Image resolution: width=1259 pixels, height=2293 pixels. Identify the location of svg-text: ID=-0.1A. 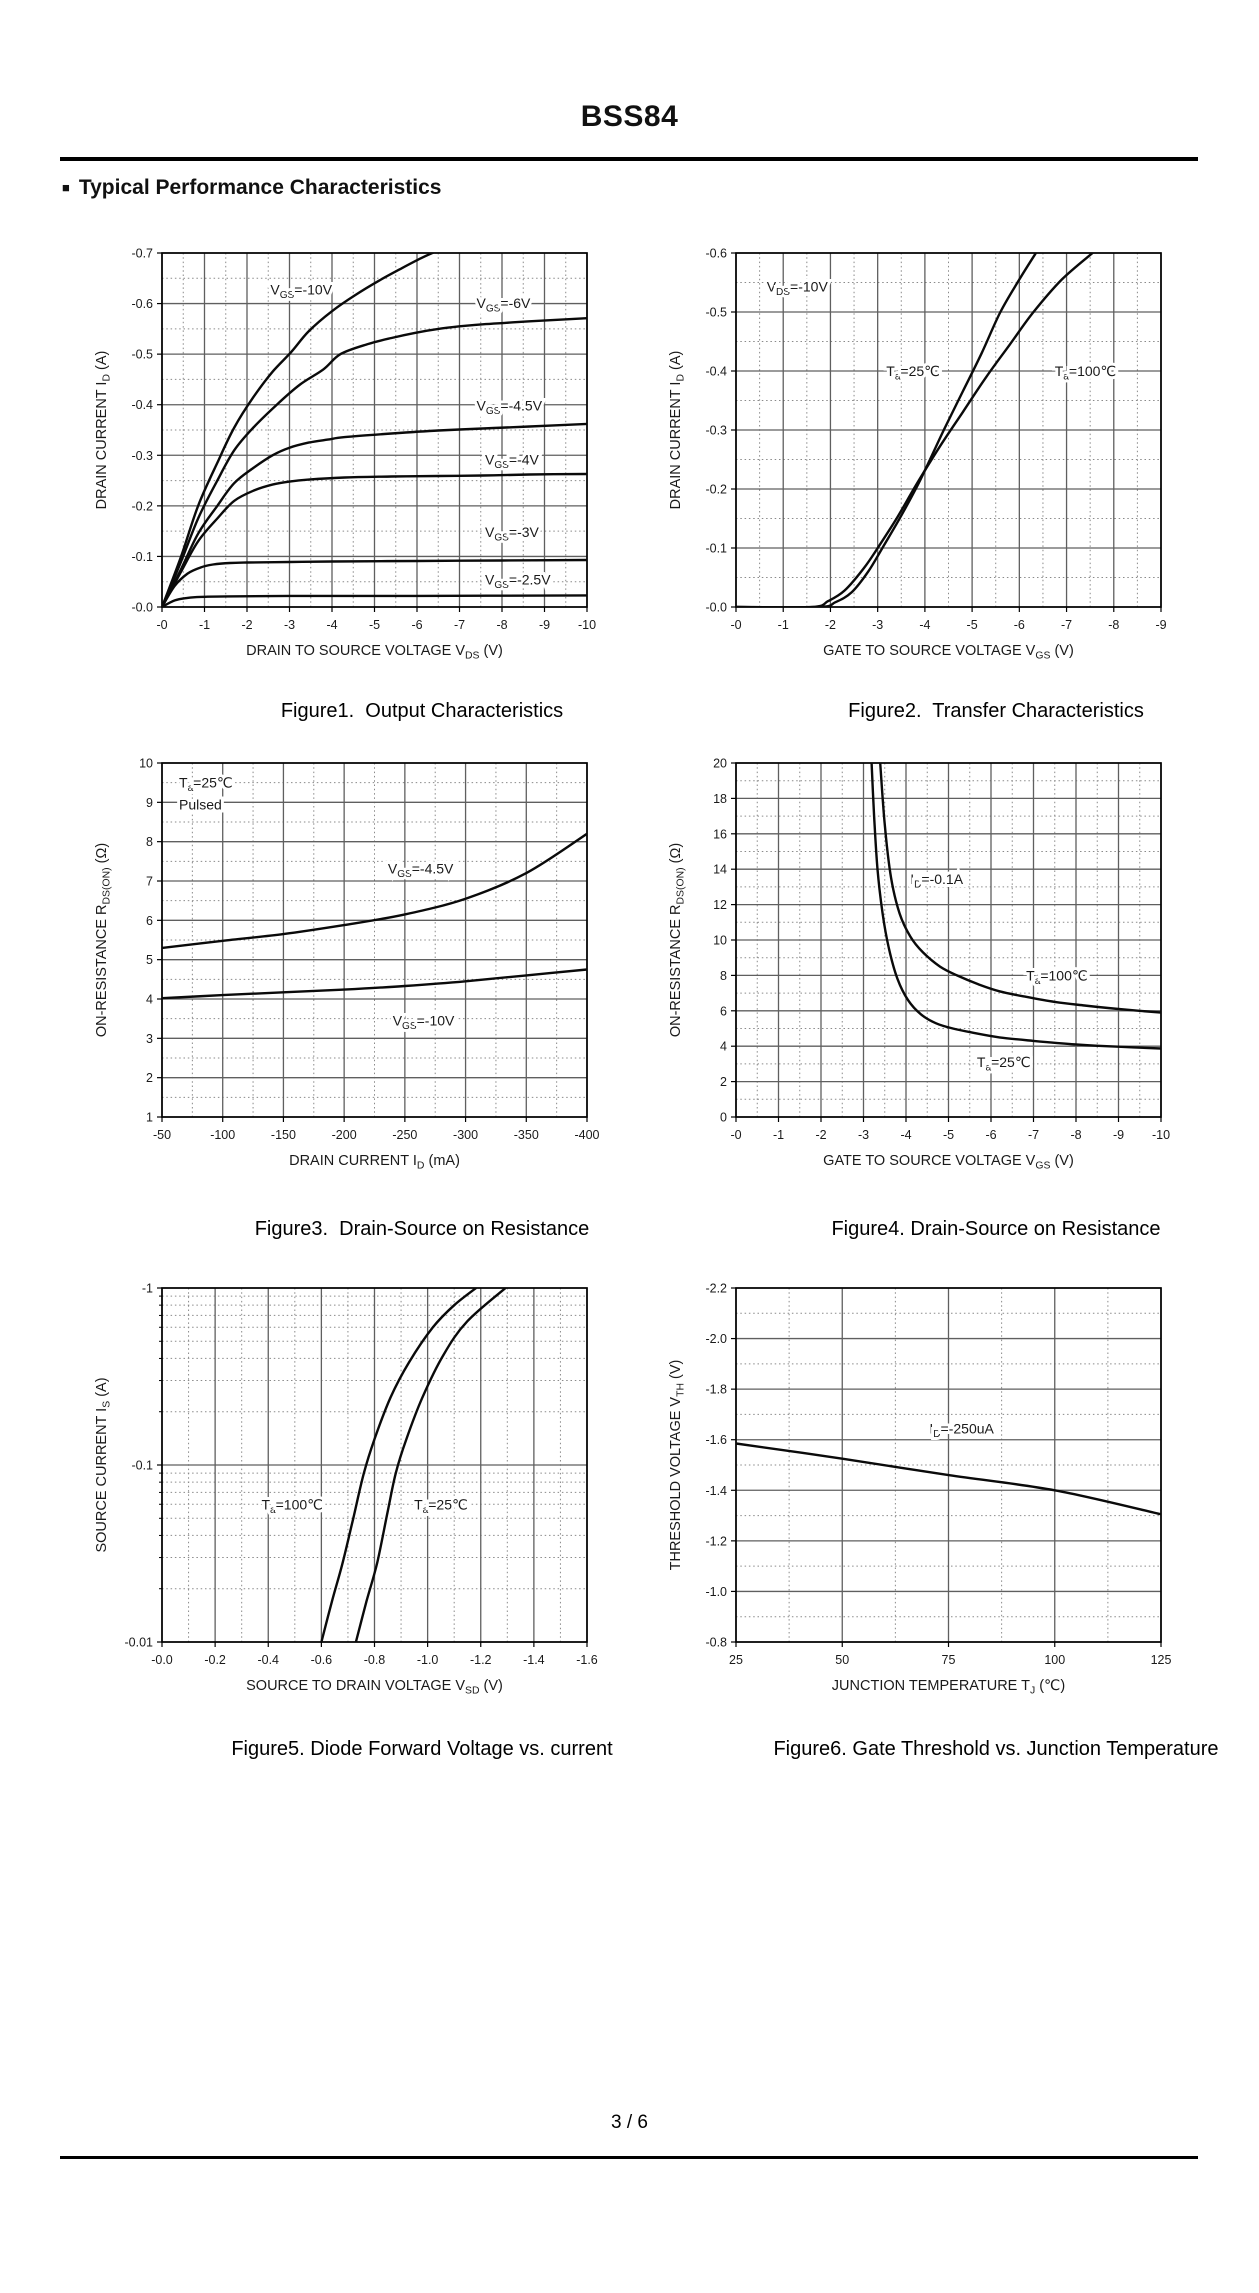
(936, 881).